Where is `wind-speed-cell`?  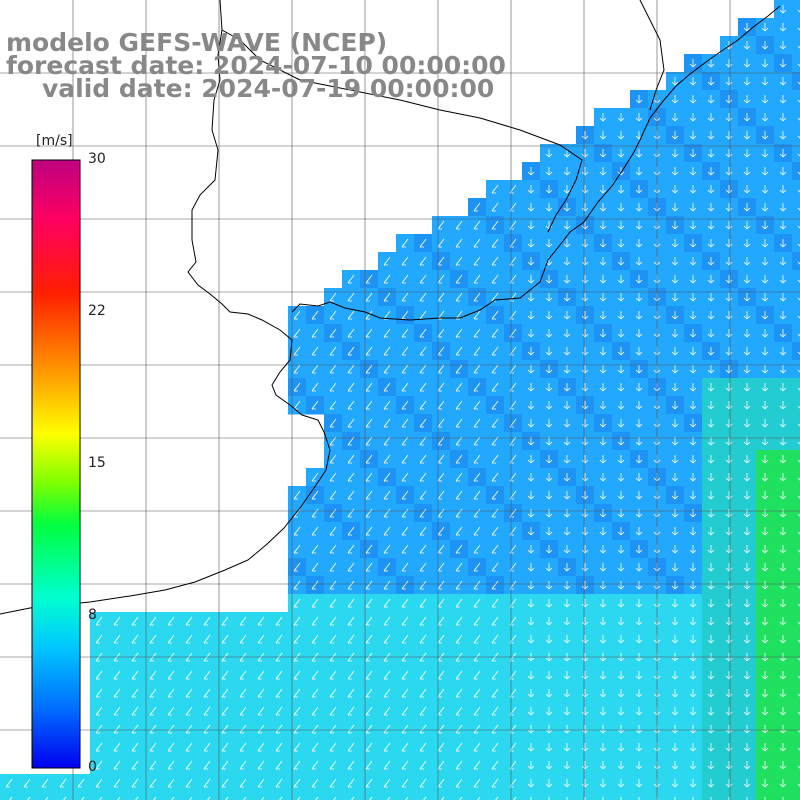 wind-speed-cell is located at coordinates (513, 796).